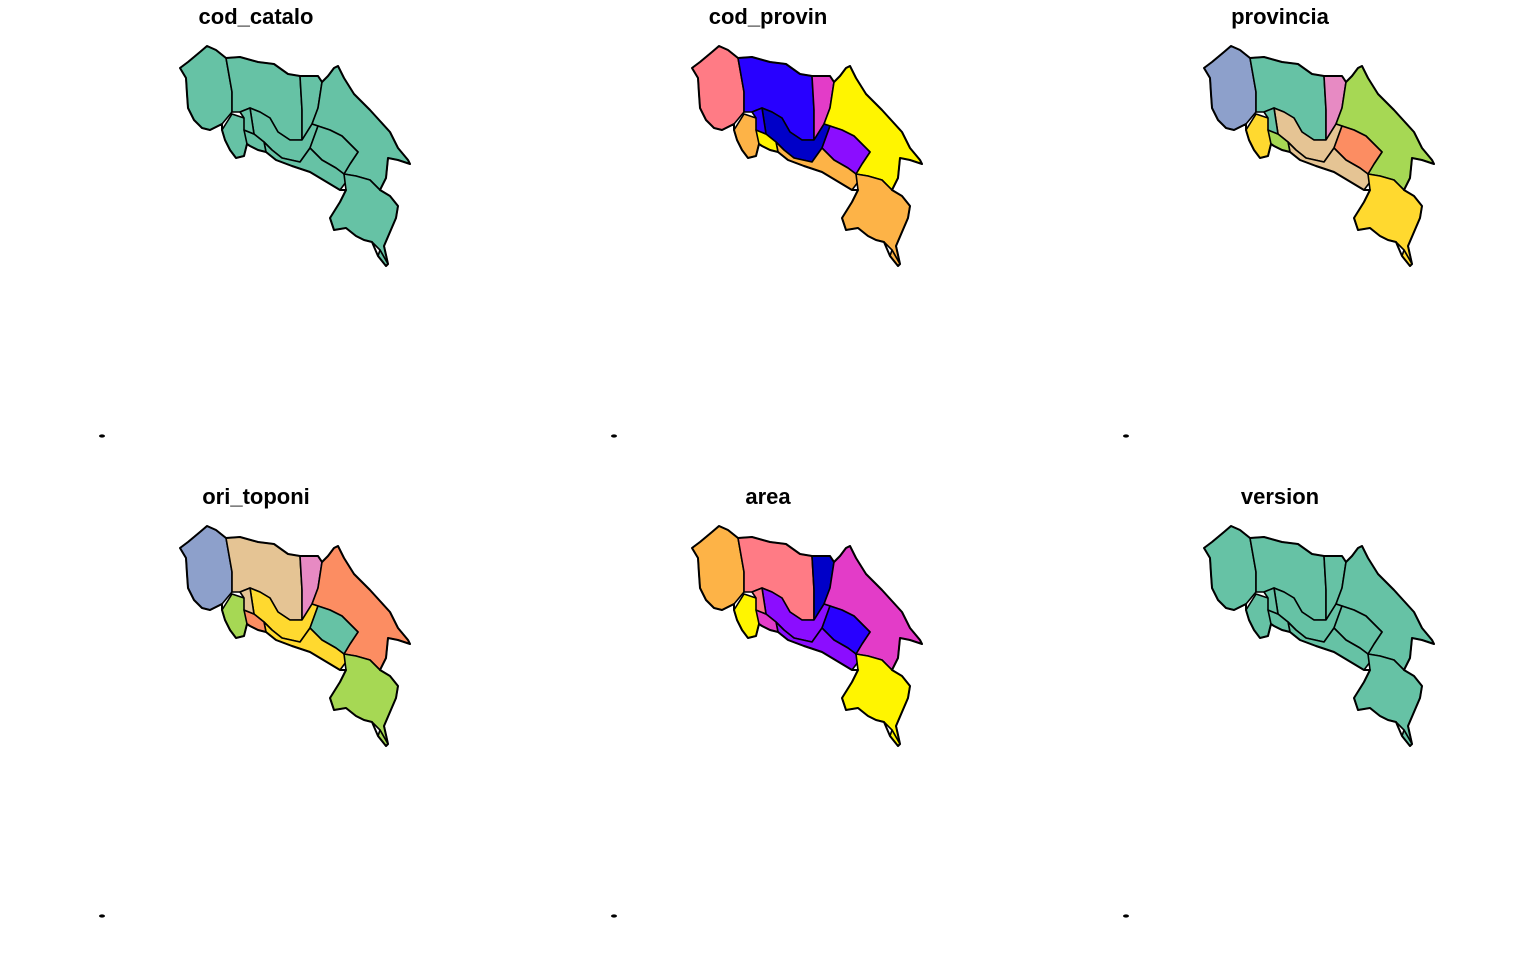  I want to click on panel-title: cod_catalo, so click(256, 16).